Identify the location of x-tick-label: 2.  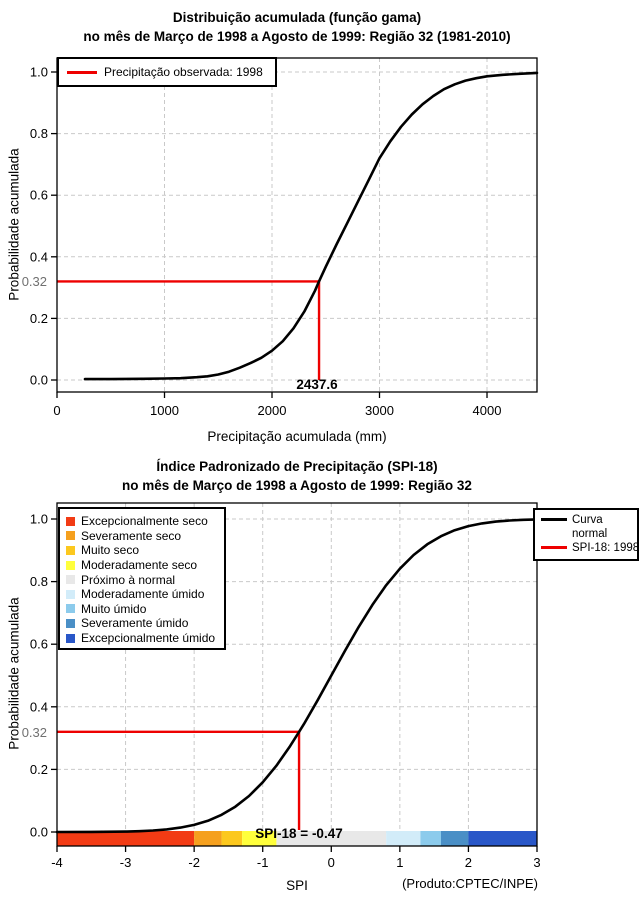
(468, 862).